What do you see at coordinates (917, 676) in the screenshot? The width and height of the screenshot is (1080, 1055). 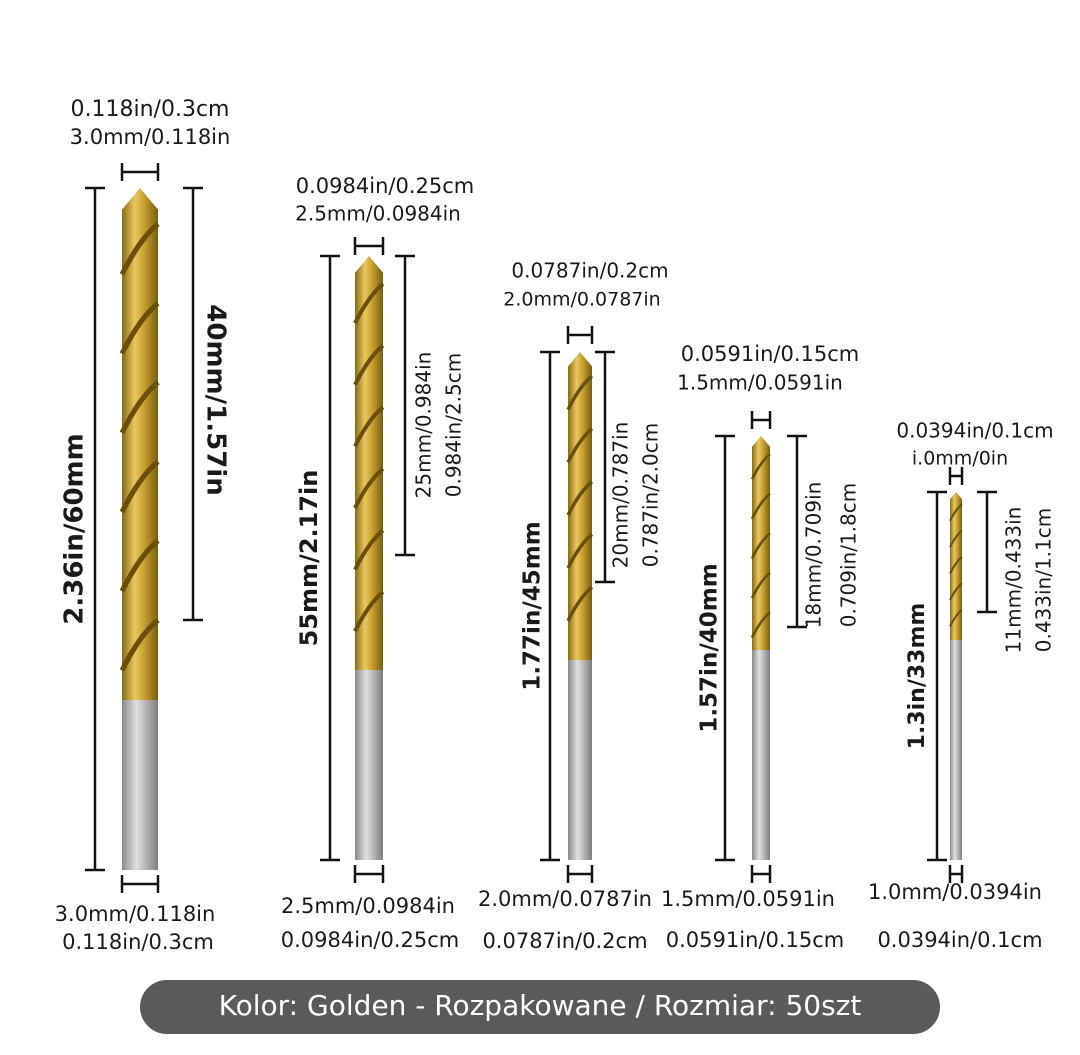 I see `length-label: 1.3in/33mm` at bounding box center [917, 676].